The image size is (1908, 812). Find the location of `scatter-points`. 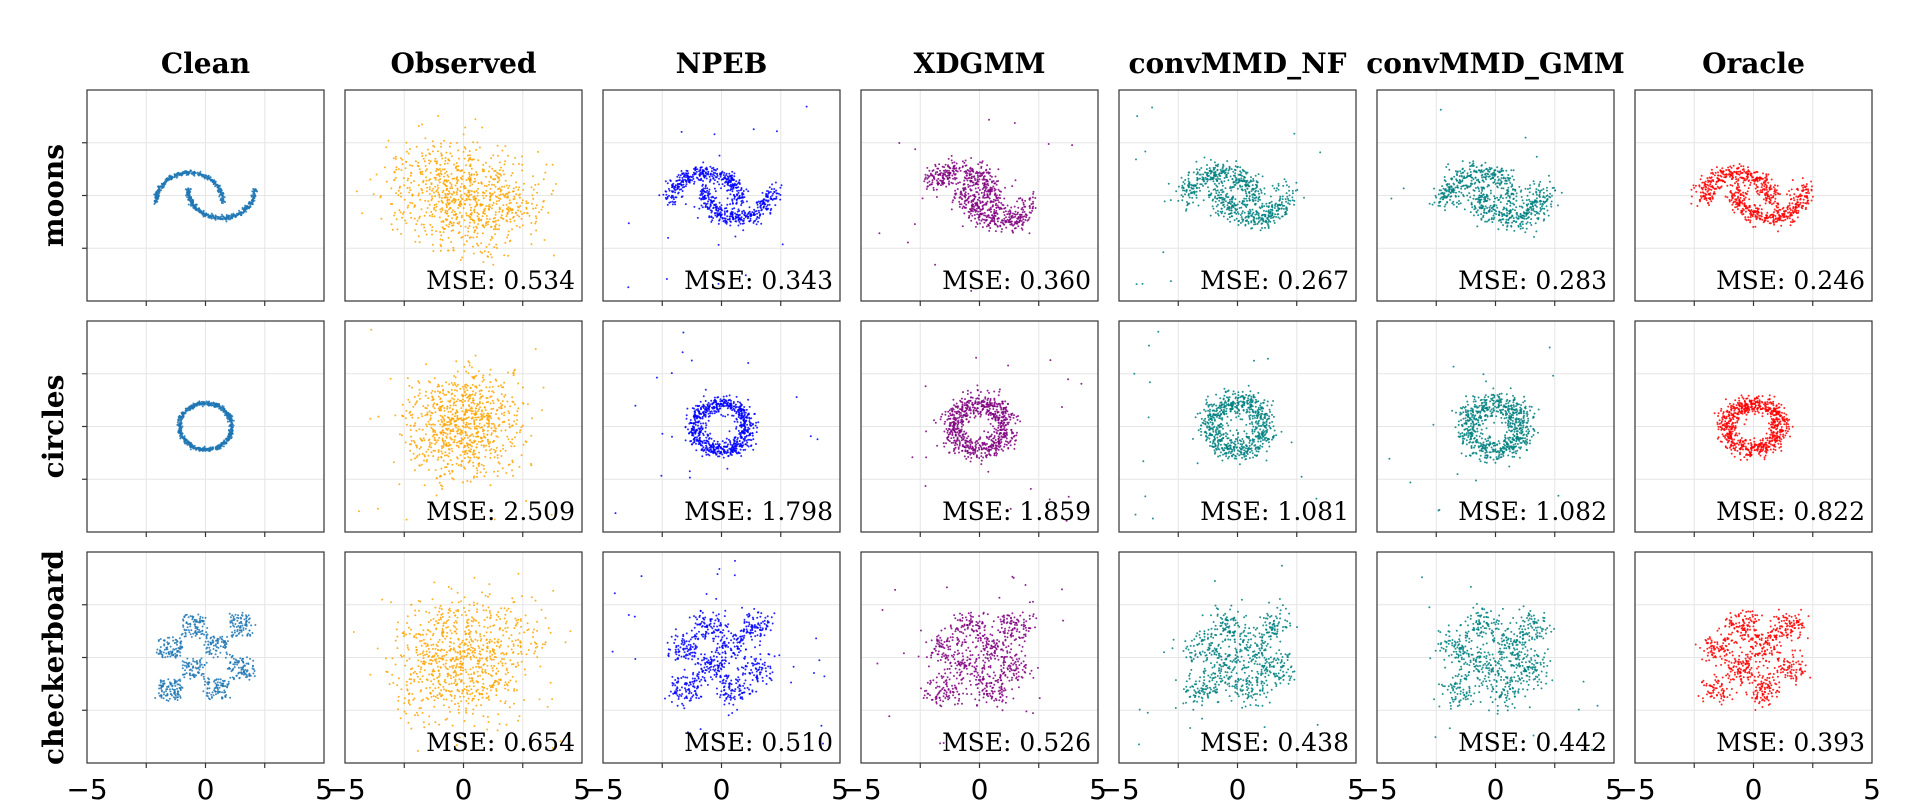

scatter-points is located at coordinates (1752, 198).